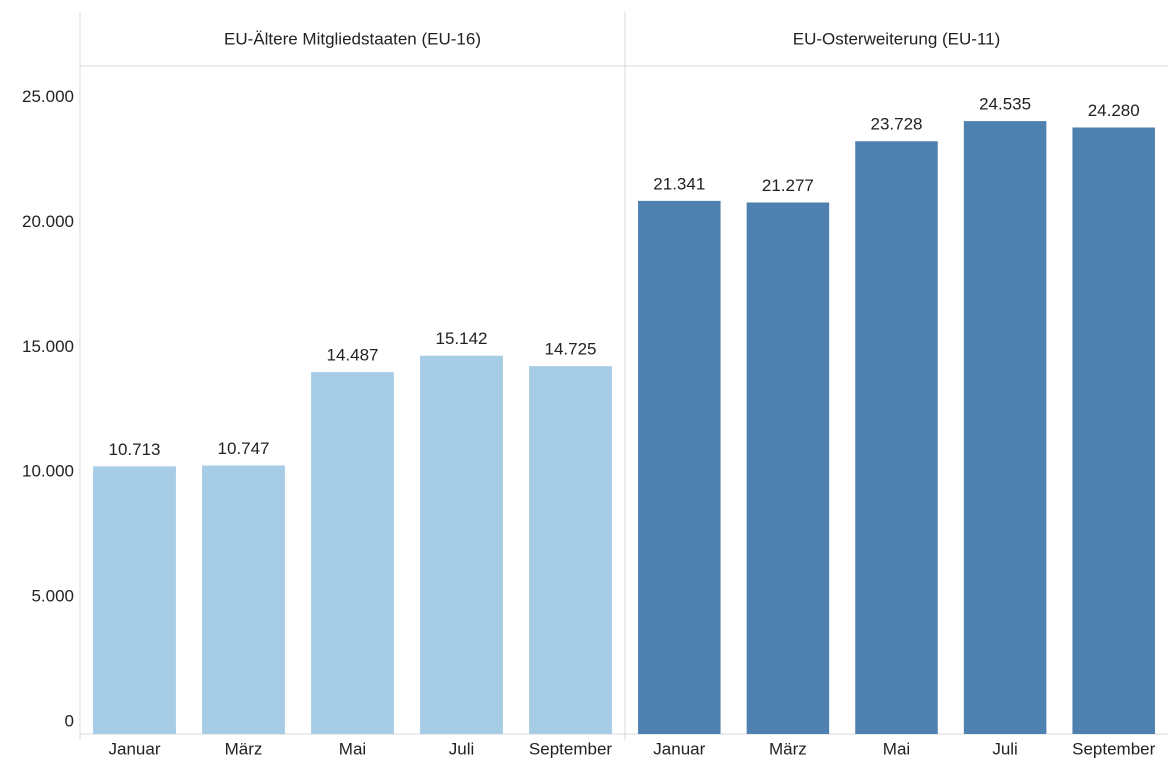 The width and height of the screenshot is (1168, 762). Describe the element at coordinates (353, 355) in the screenshot. I see `value-label: 14.487` at that location.